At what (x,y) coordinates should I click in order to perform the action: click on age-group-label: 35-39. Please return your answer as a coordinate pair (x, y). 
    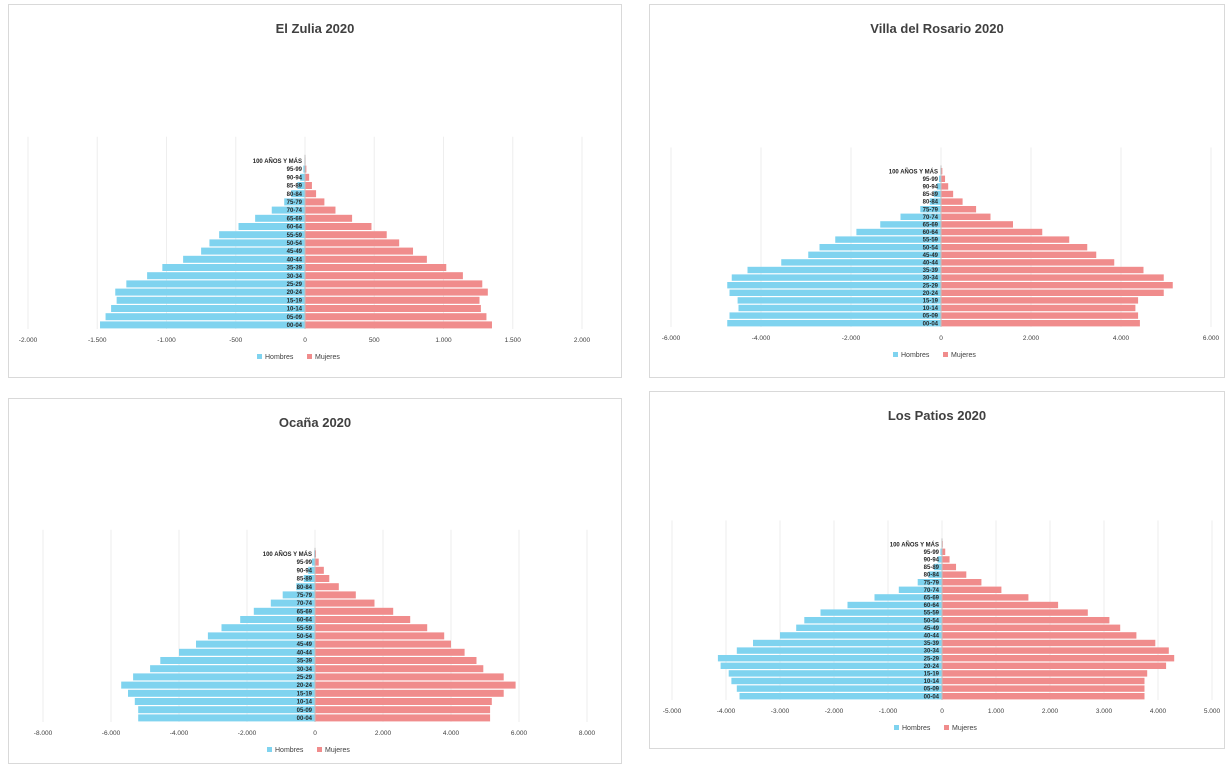
    Looking at the image, I should click on (305, 662).